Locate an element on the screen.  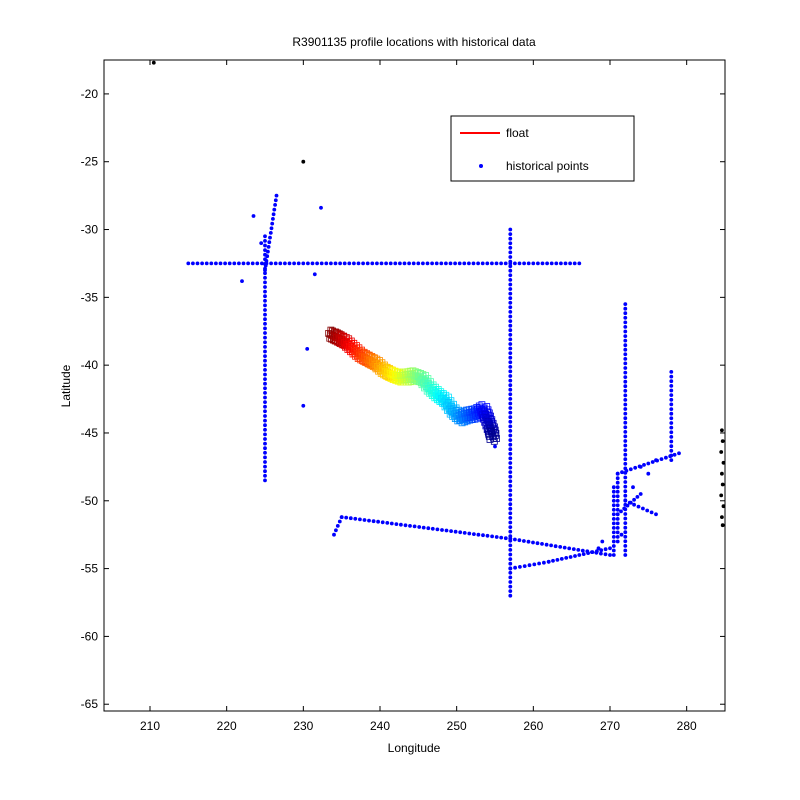
y-tick-label: -65 is located at coordinates (90, 704).